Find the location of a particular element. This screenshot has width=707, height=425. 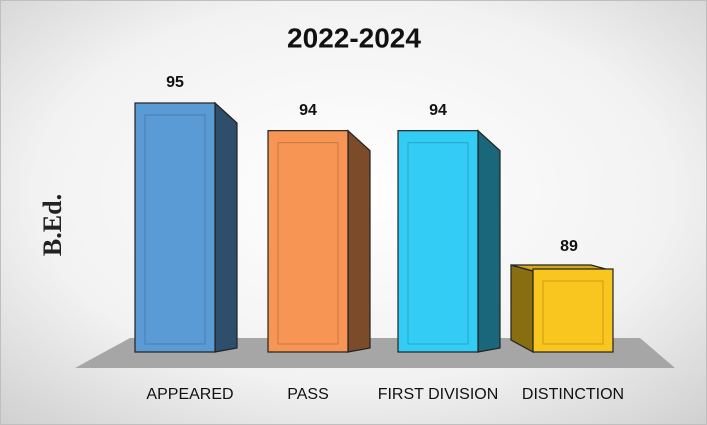

x-tick-label: DISTINCTION is located at coordinates (573, 394).